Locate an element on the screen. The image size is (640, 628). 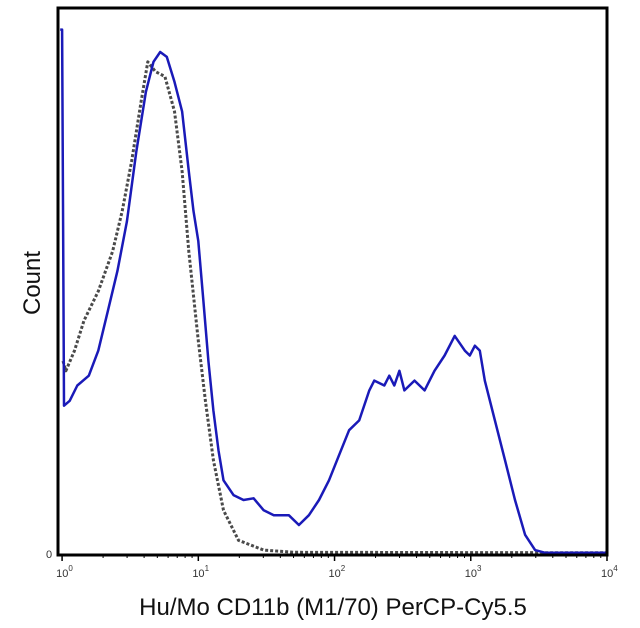
x-tick-label-3: 10³ is located at coordinates (473, 572).